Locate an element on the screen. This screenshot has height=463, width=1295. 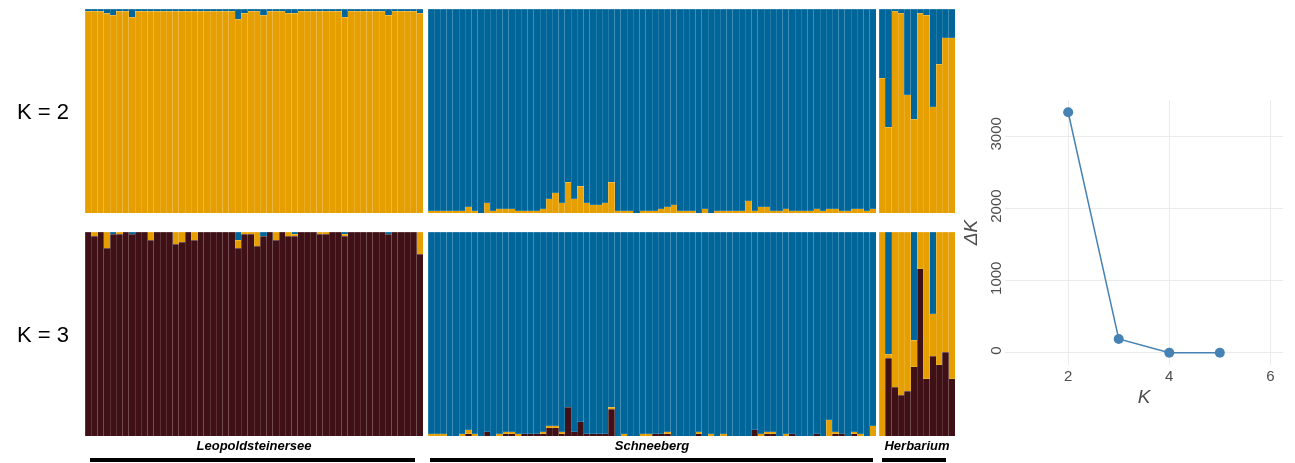
x-axis-title: K is located at coordinates (1144, 396).